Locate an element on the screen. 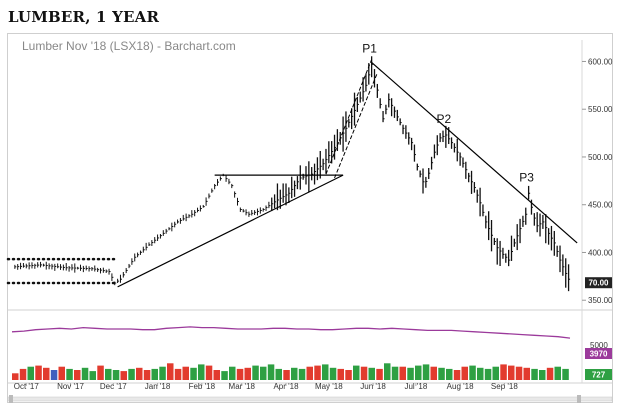  channel-line is located at coordinates (349, 117).